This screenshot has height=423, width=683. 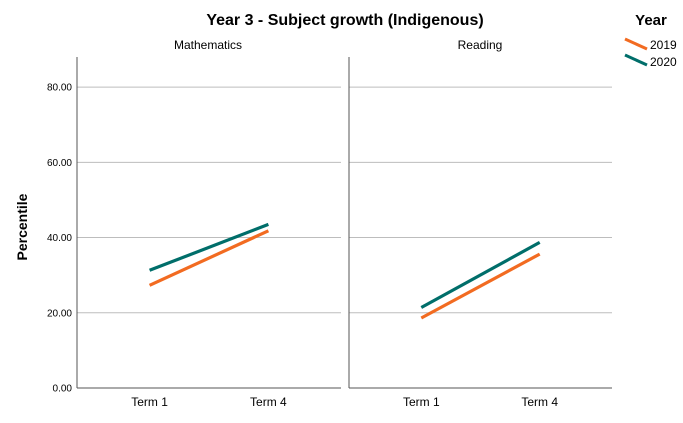 What do you see at coordinates (651, 20) in the screenshot?
I see `legend-title: Year` at bounding box center [651, 20].